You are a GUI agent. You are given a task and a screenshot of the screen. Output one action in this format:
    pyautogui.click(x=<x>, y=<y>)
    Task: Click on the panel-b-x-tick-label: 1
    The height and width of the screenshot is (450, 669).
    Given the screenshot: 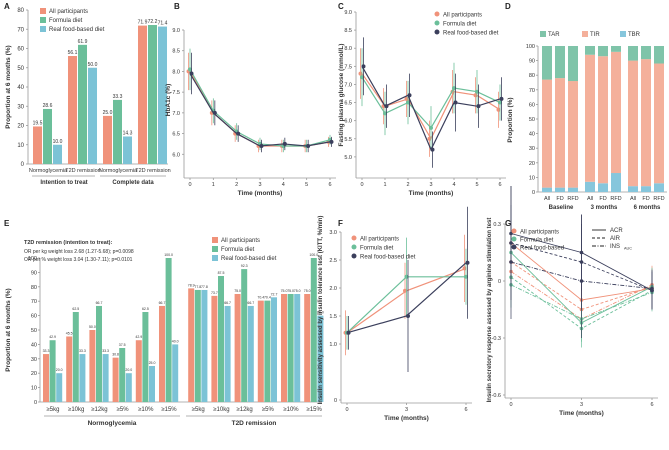 What is the action you would take?
    pyautogui.click(x=213, y=185)
    